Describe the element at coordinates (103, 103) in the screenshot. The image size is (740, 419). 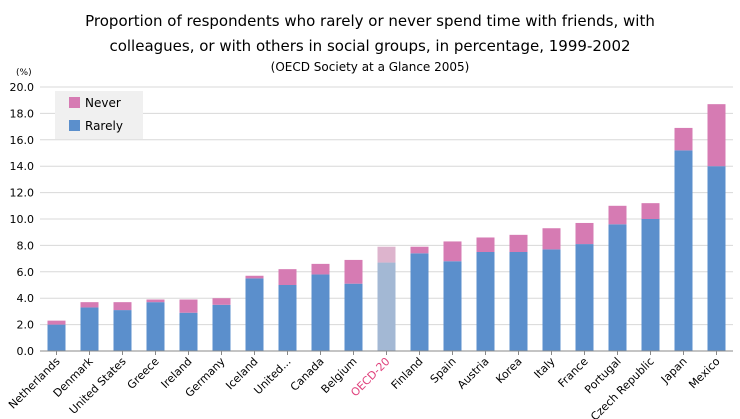
I see `legend-label-never: Never` at that location.